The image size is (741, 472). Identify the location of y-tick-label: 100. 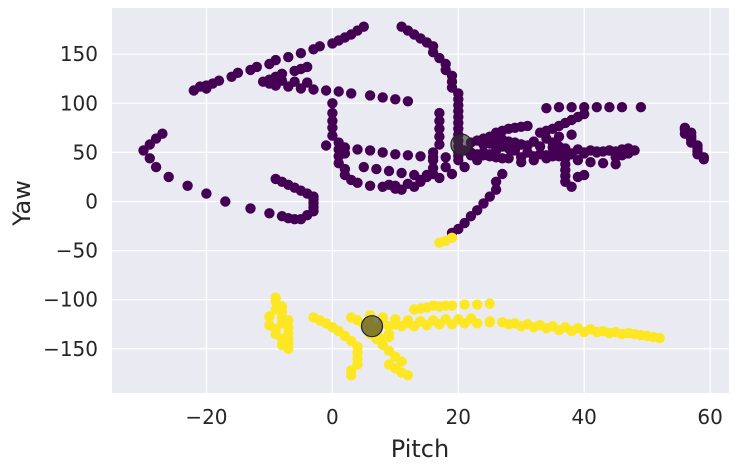
(79, 103).